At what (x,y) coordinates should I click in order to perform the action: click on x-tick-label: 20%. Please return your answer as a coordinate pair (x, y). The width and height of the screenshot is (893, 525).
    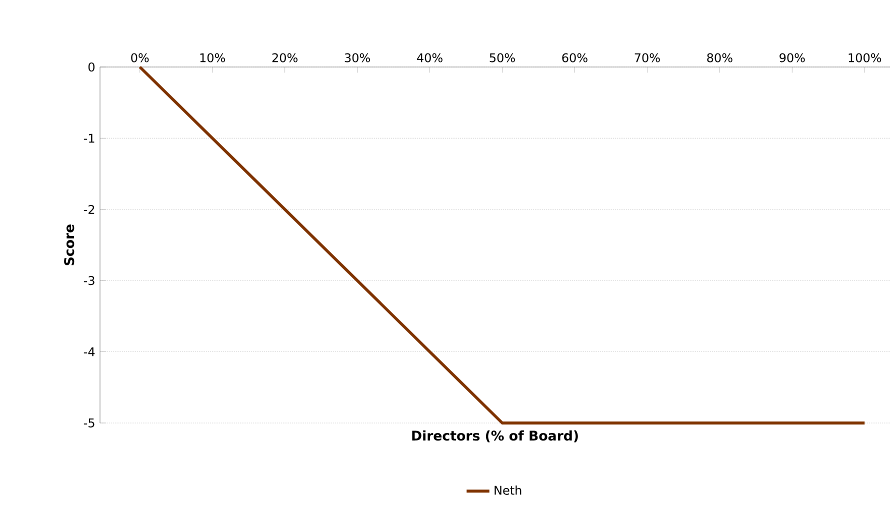
    Looking at the image, I should click on (285, 57).